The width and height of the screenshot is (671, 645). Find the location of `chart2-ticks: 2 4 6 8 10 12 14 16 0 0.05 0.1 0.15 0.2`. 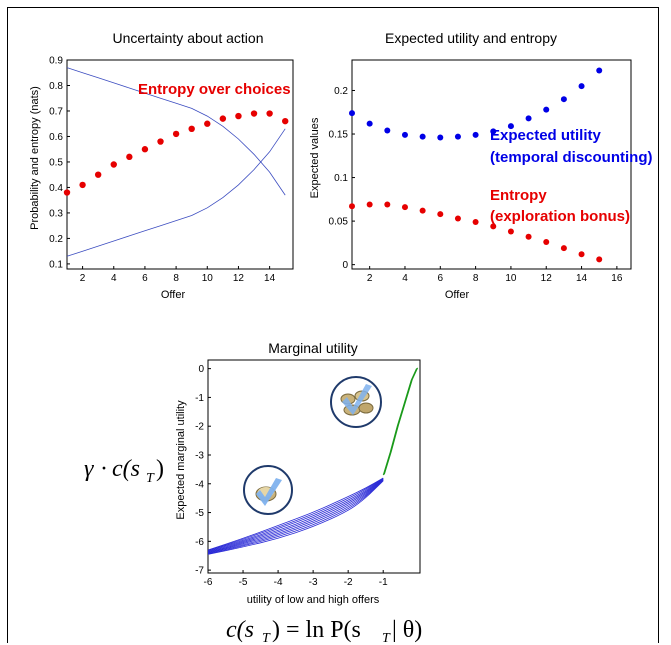

chart2-ticks: 2 4 6 8 10 12 14 16 0 0.05 0.1 0.15 0.2 is located at coordinates (476, 185).